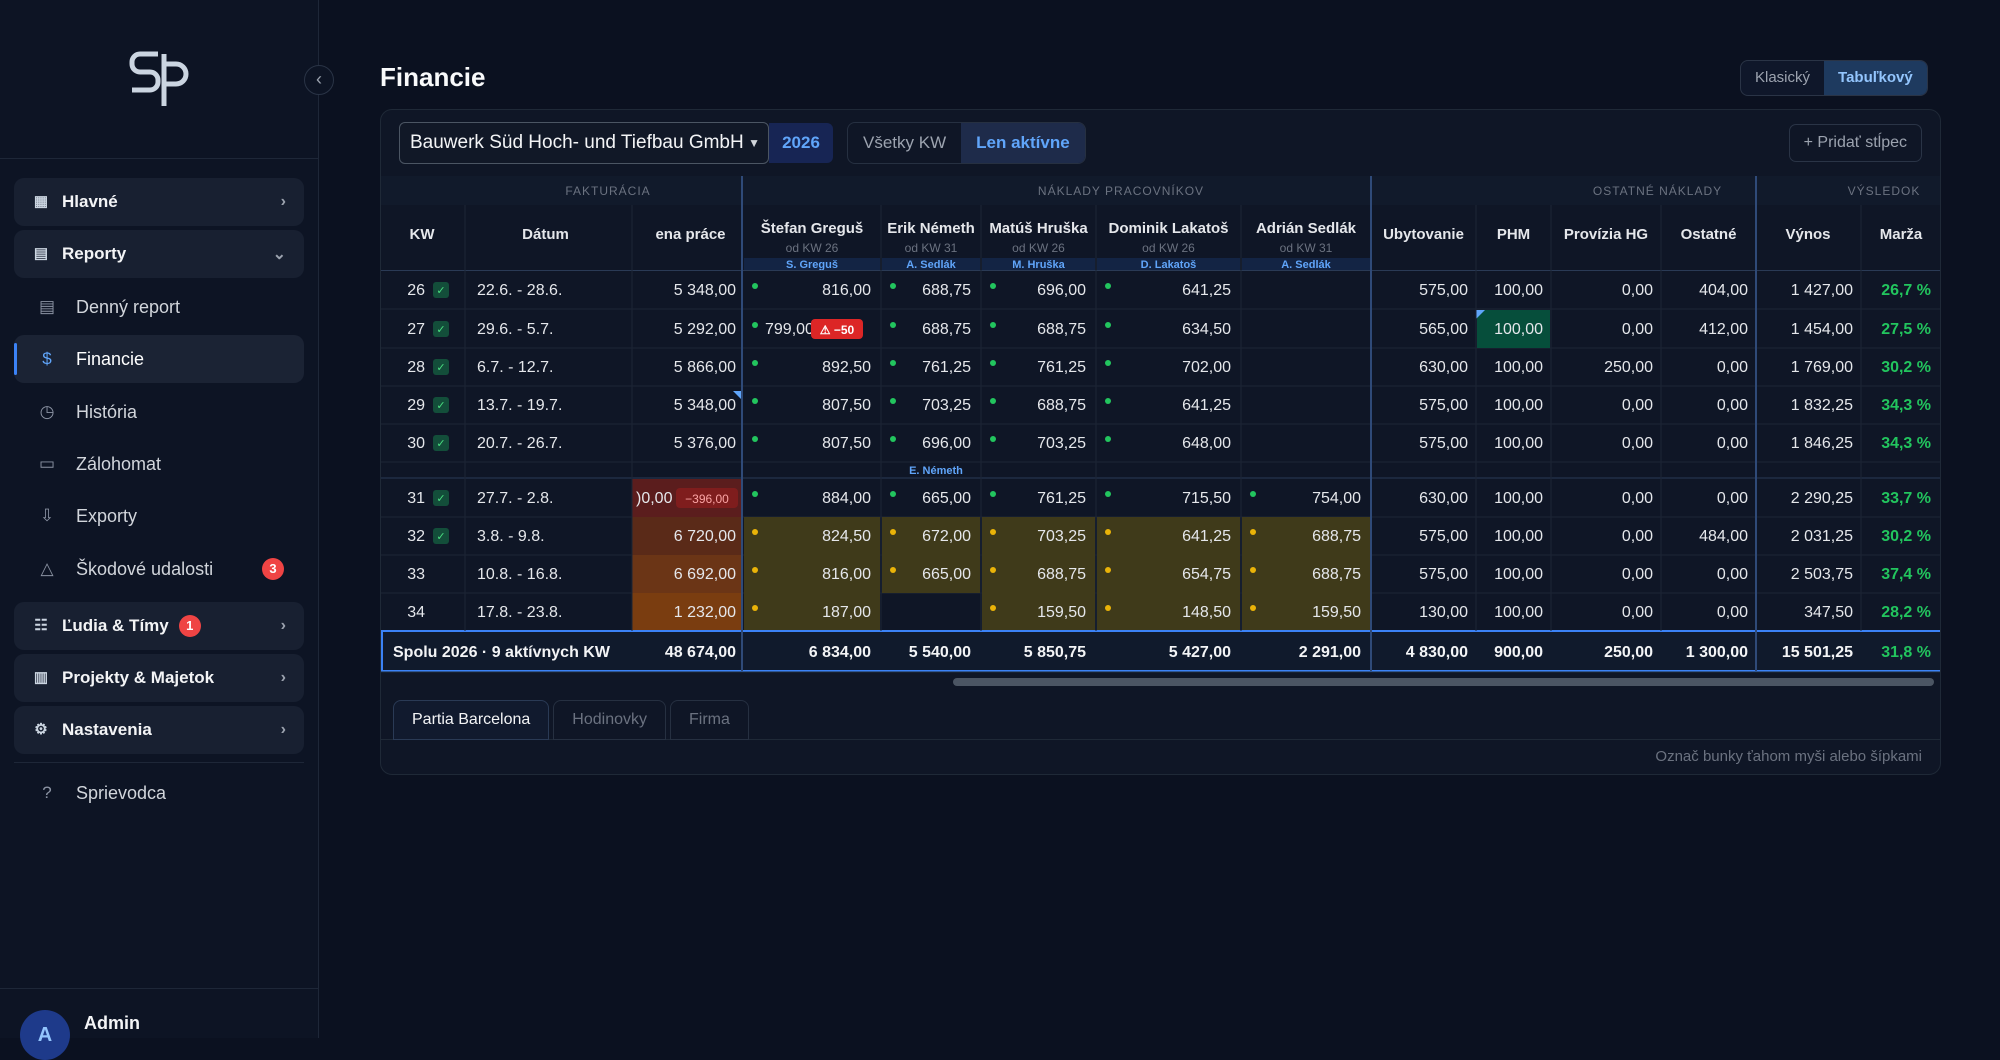  Describe the element at coordinates (1443, 536) in the screenshot. I see `ubyt-value: 575,00` at that location.